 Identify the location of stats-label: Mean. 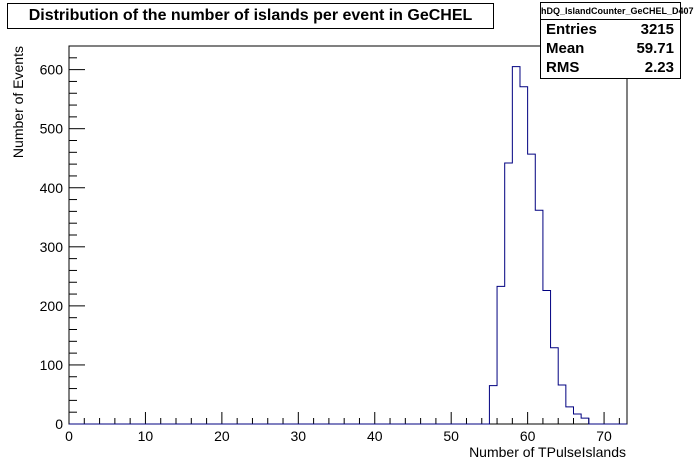
(565, 48).